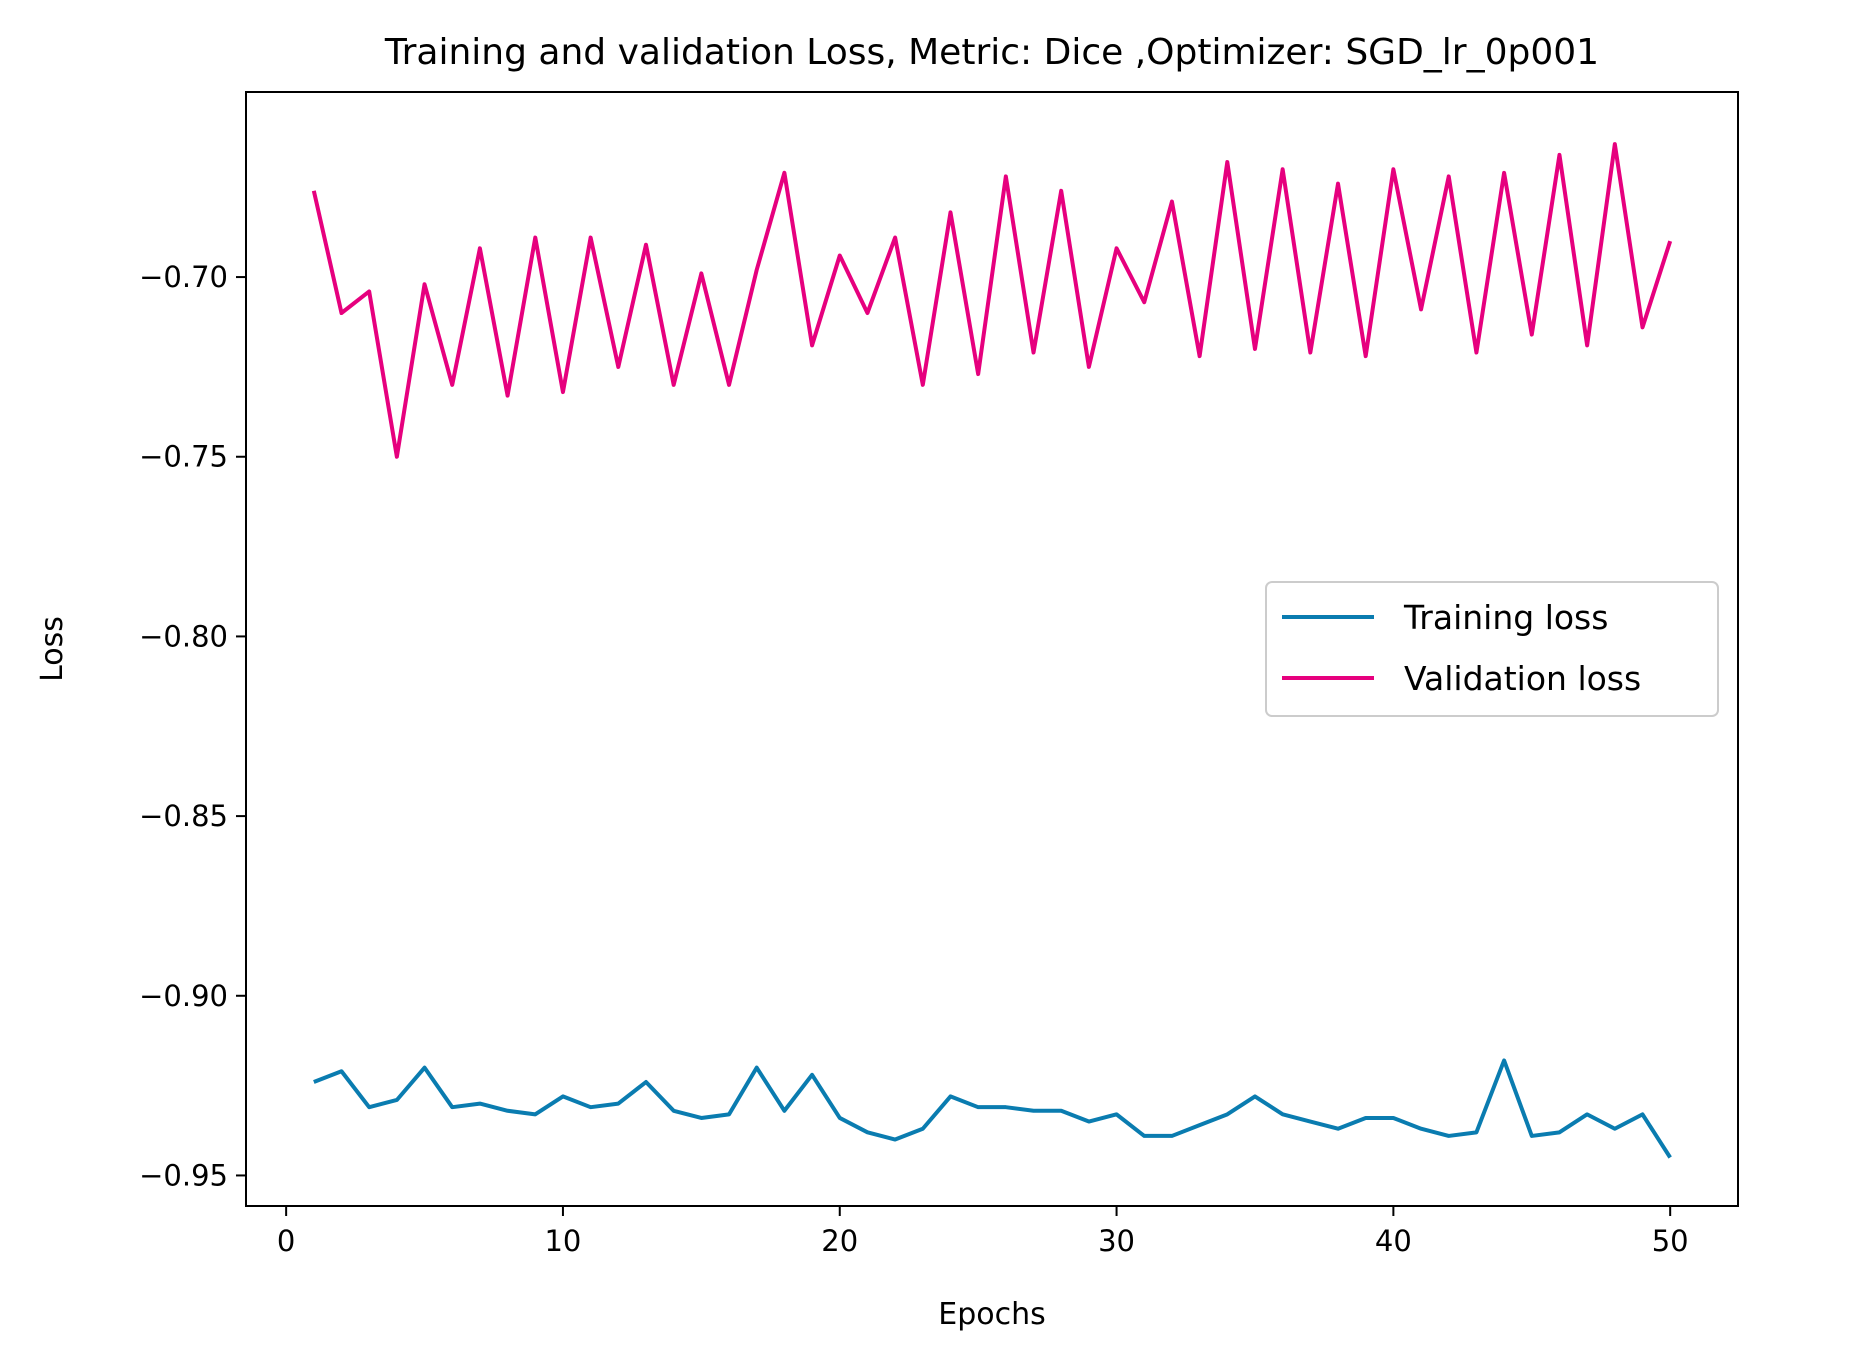 The height and width of the screenshot is (1357, 1861). I want to click on y-tick-label: −0.95, so click(183, 1175).